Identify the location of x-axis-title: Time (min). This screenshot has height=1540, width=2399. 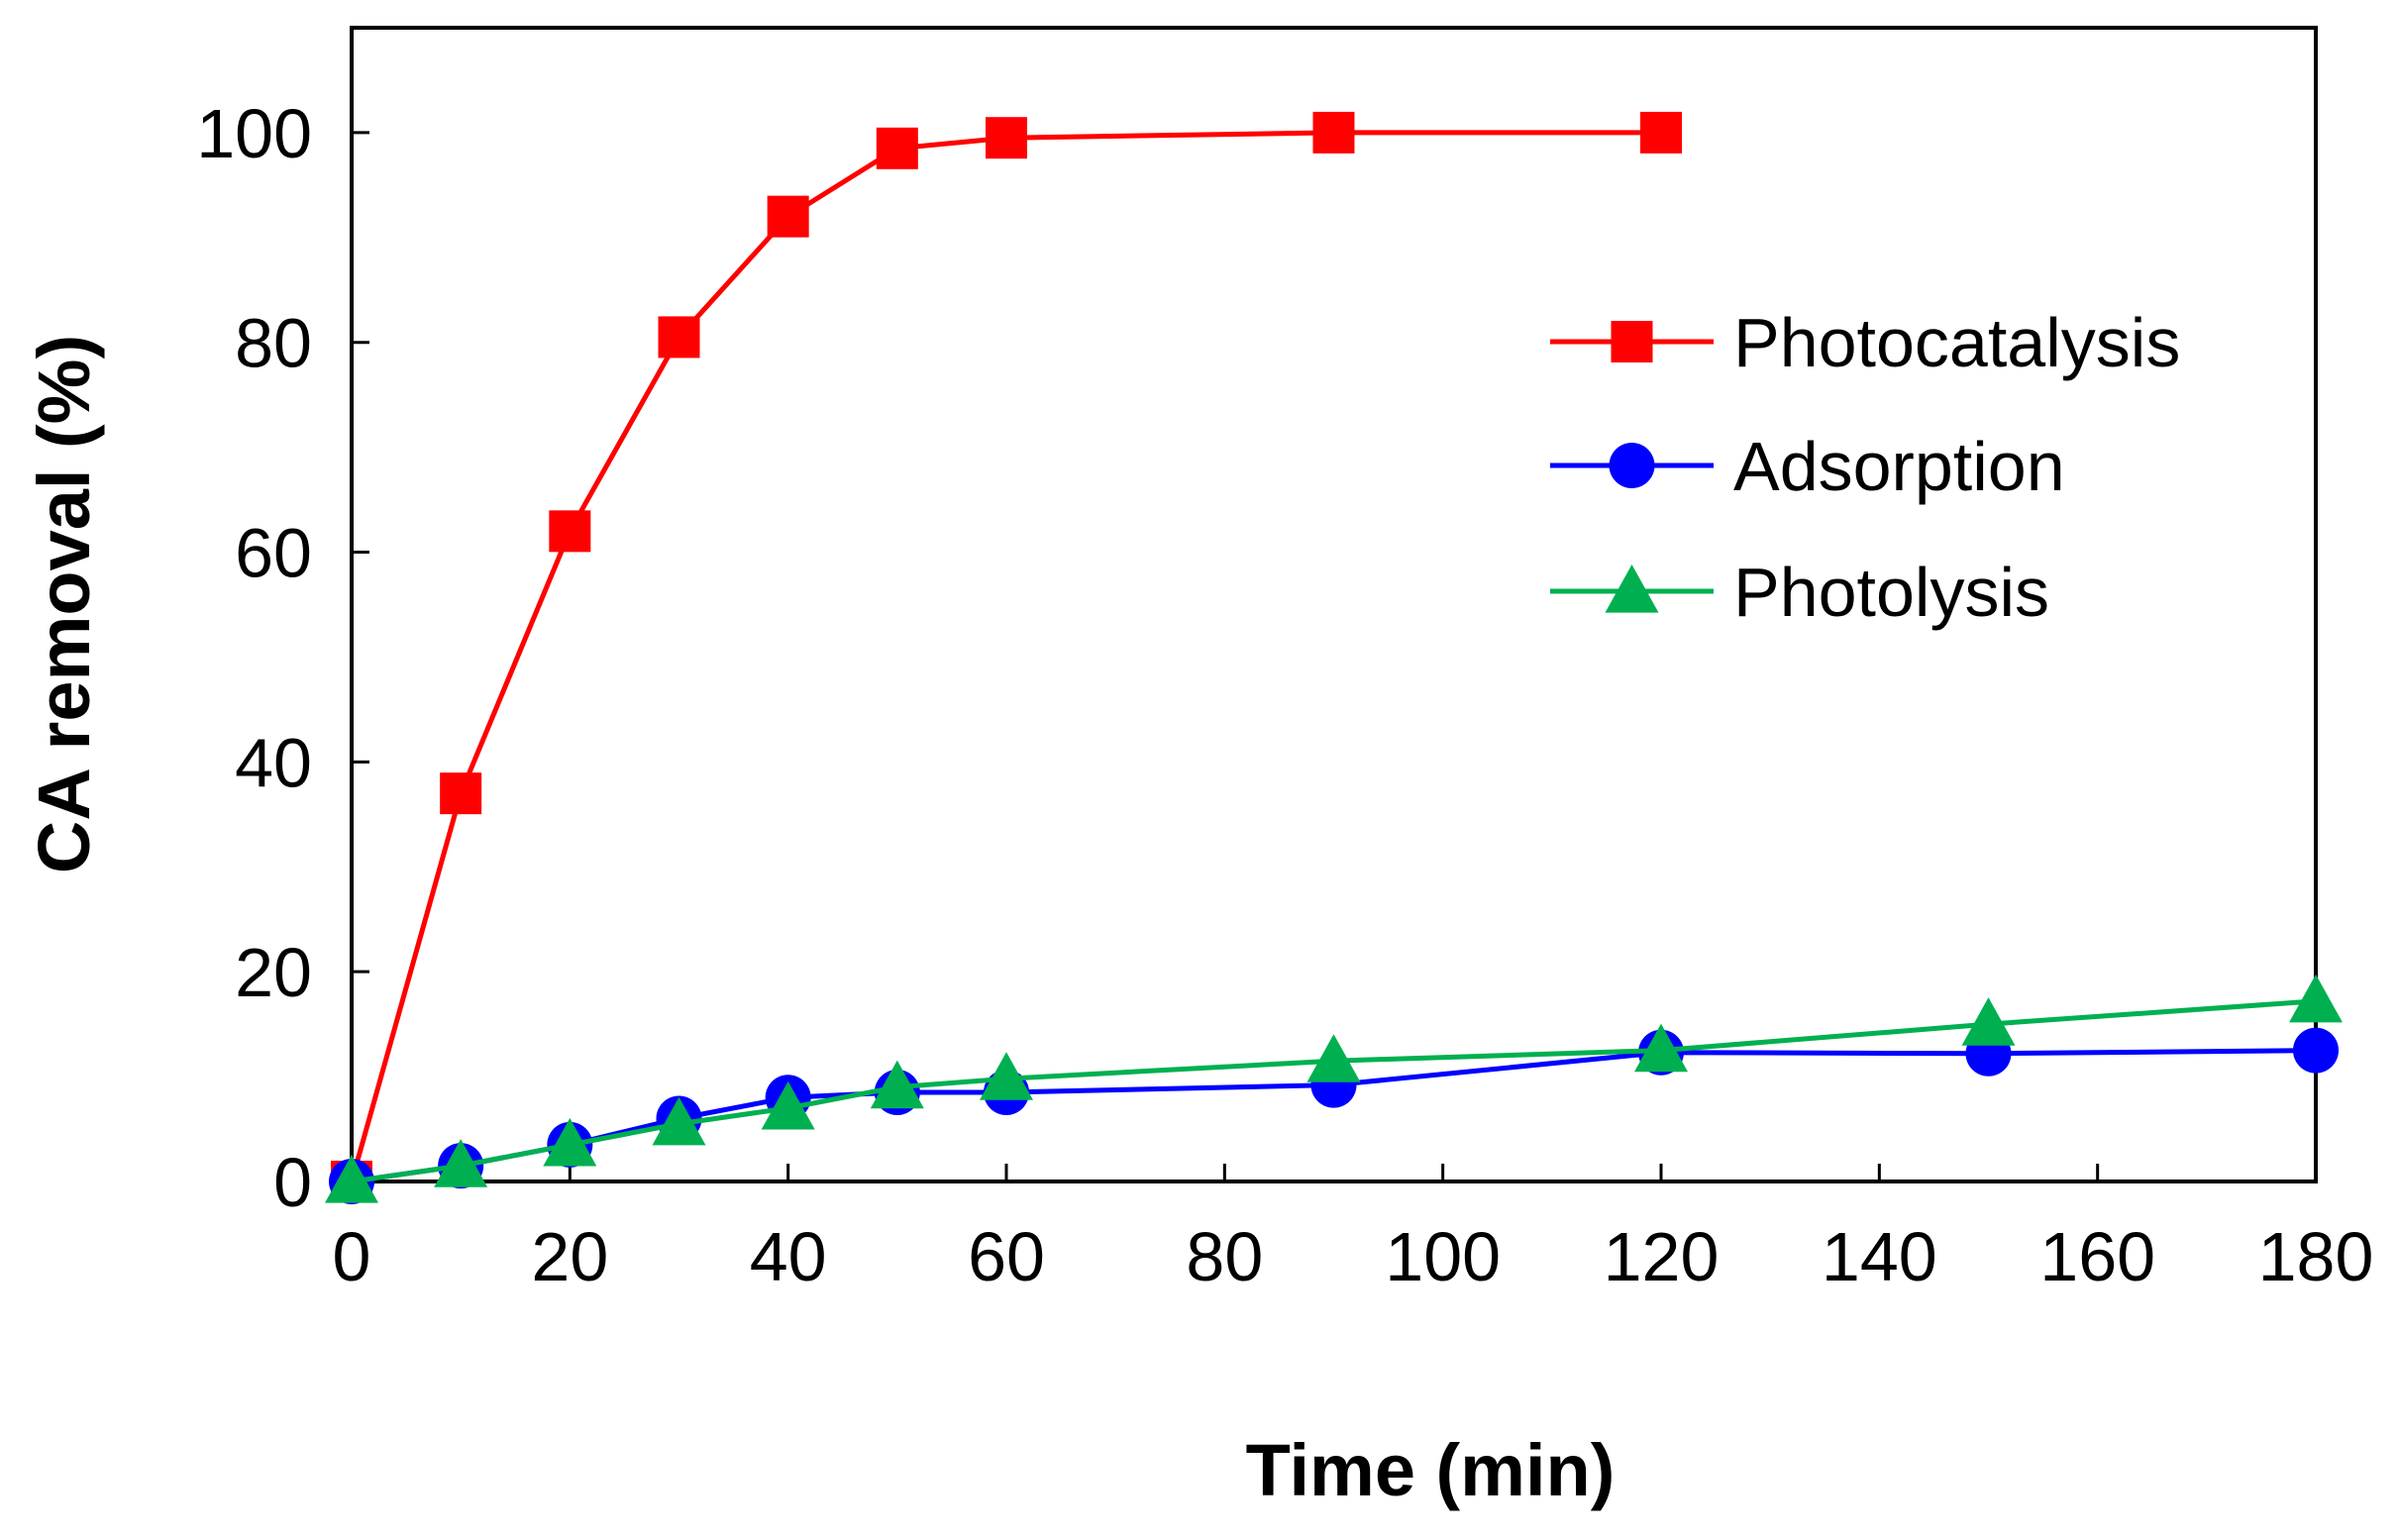
(1431, 1470).